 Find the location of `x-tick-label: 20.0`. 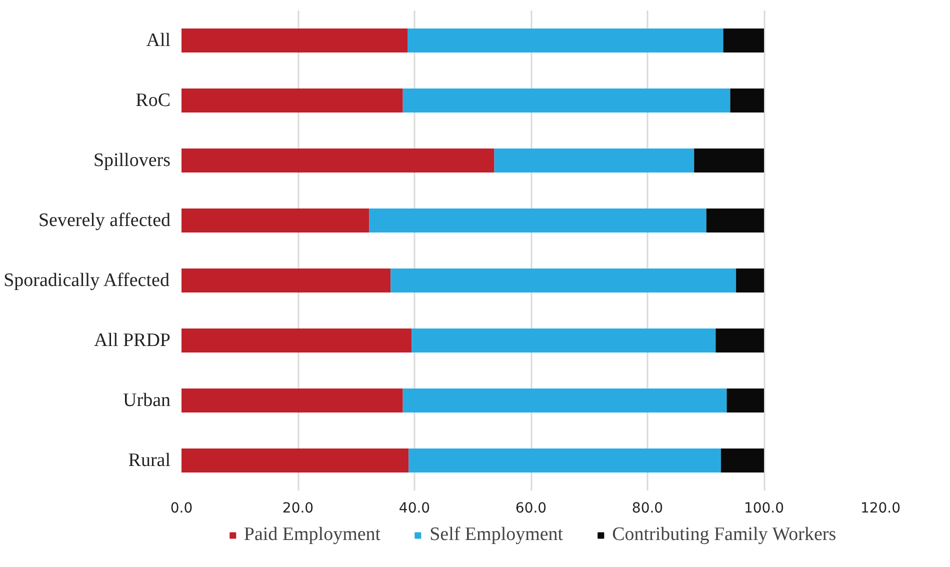

x-tick-label: 20.0 is located at coordinates (298, 508).